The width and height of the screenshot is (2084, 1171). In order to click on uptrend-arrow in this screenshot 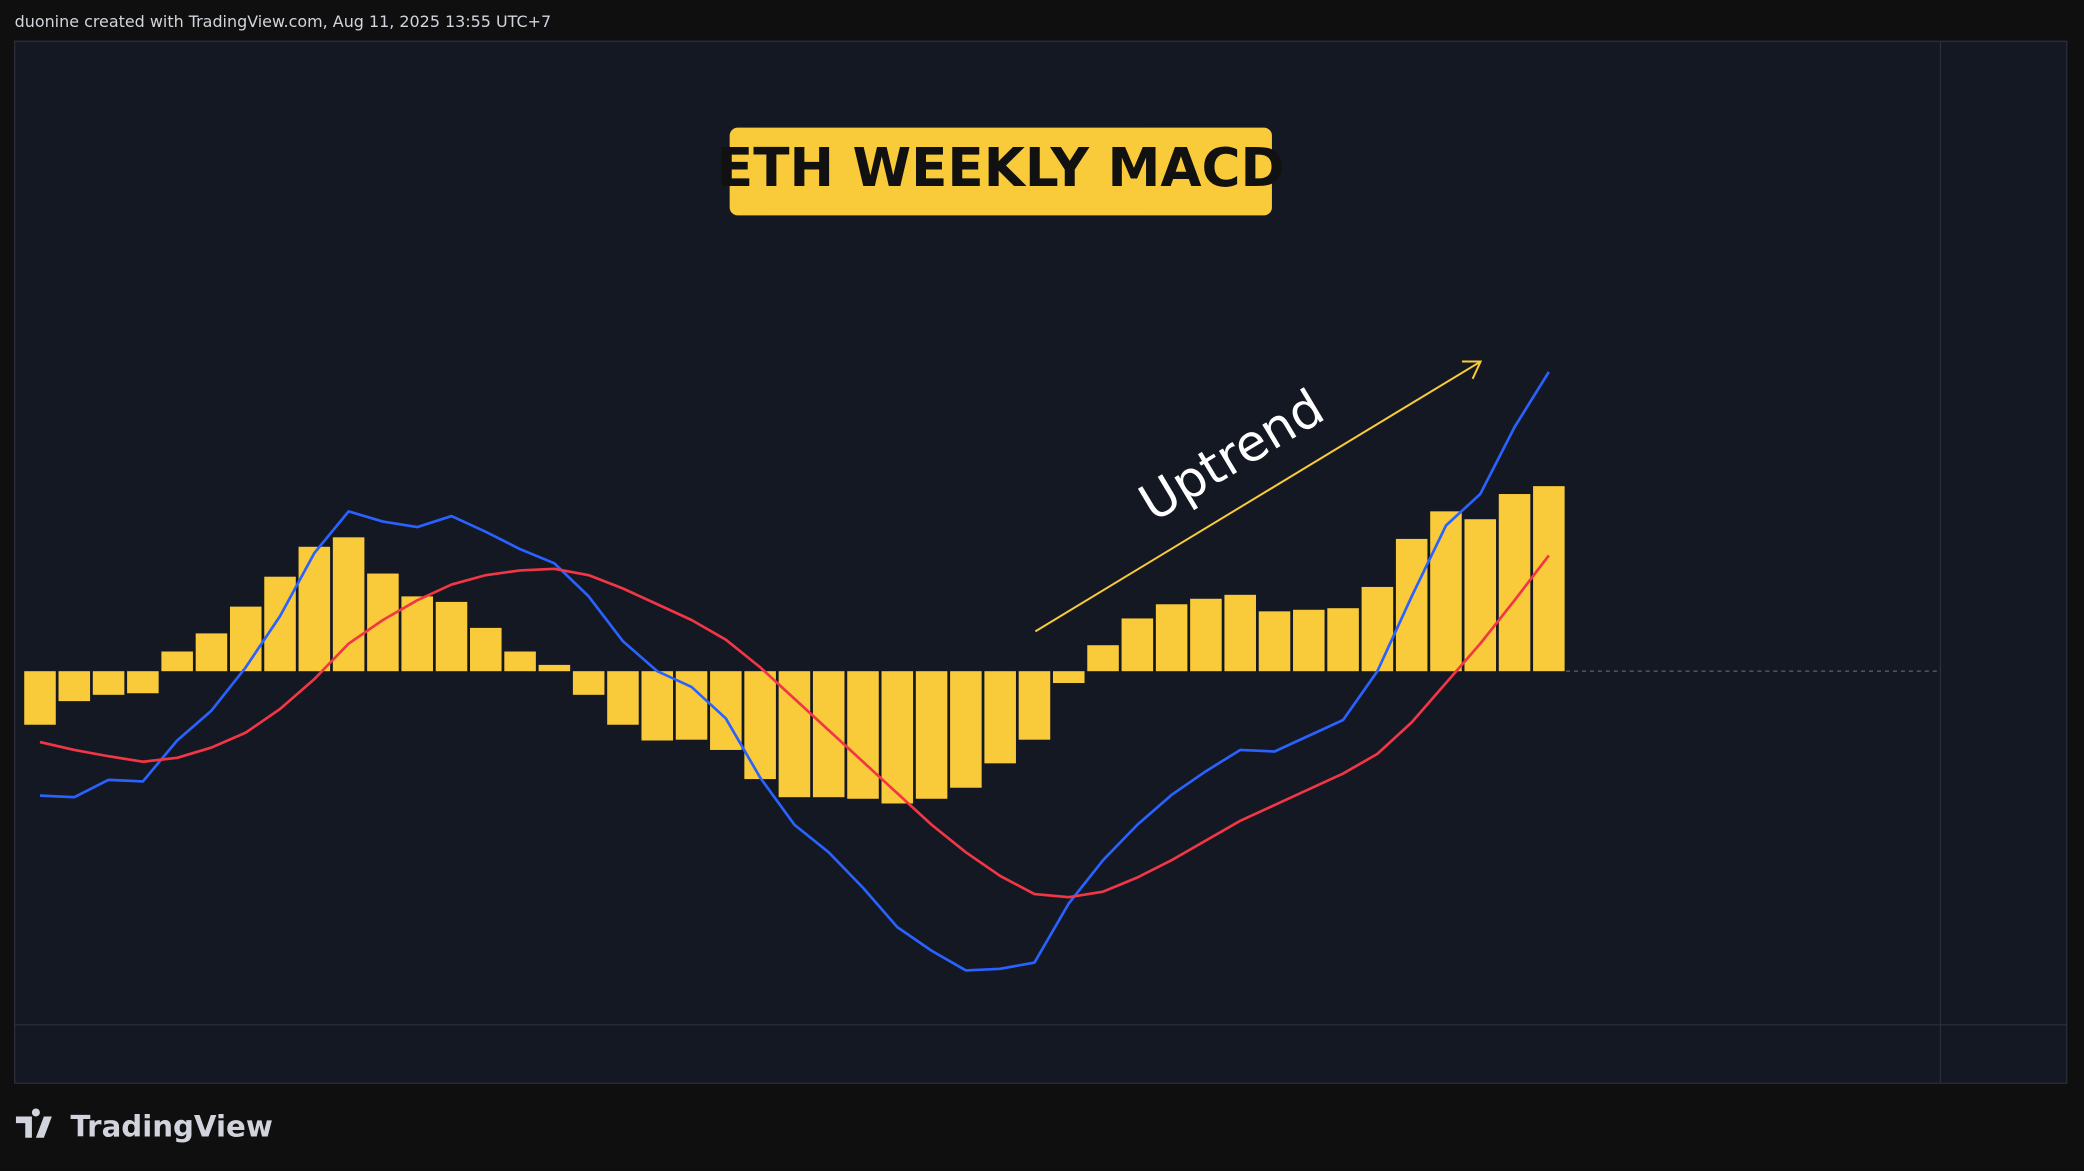, I will do `click(1258, 496)`.